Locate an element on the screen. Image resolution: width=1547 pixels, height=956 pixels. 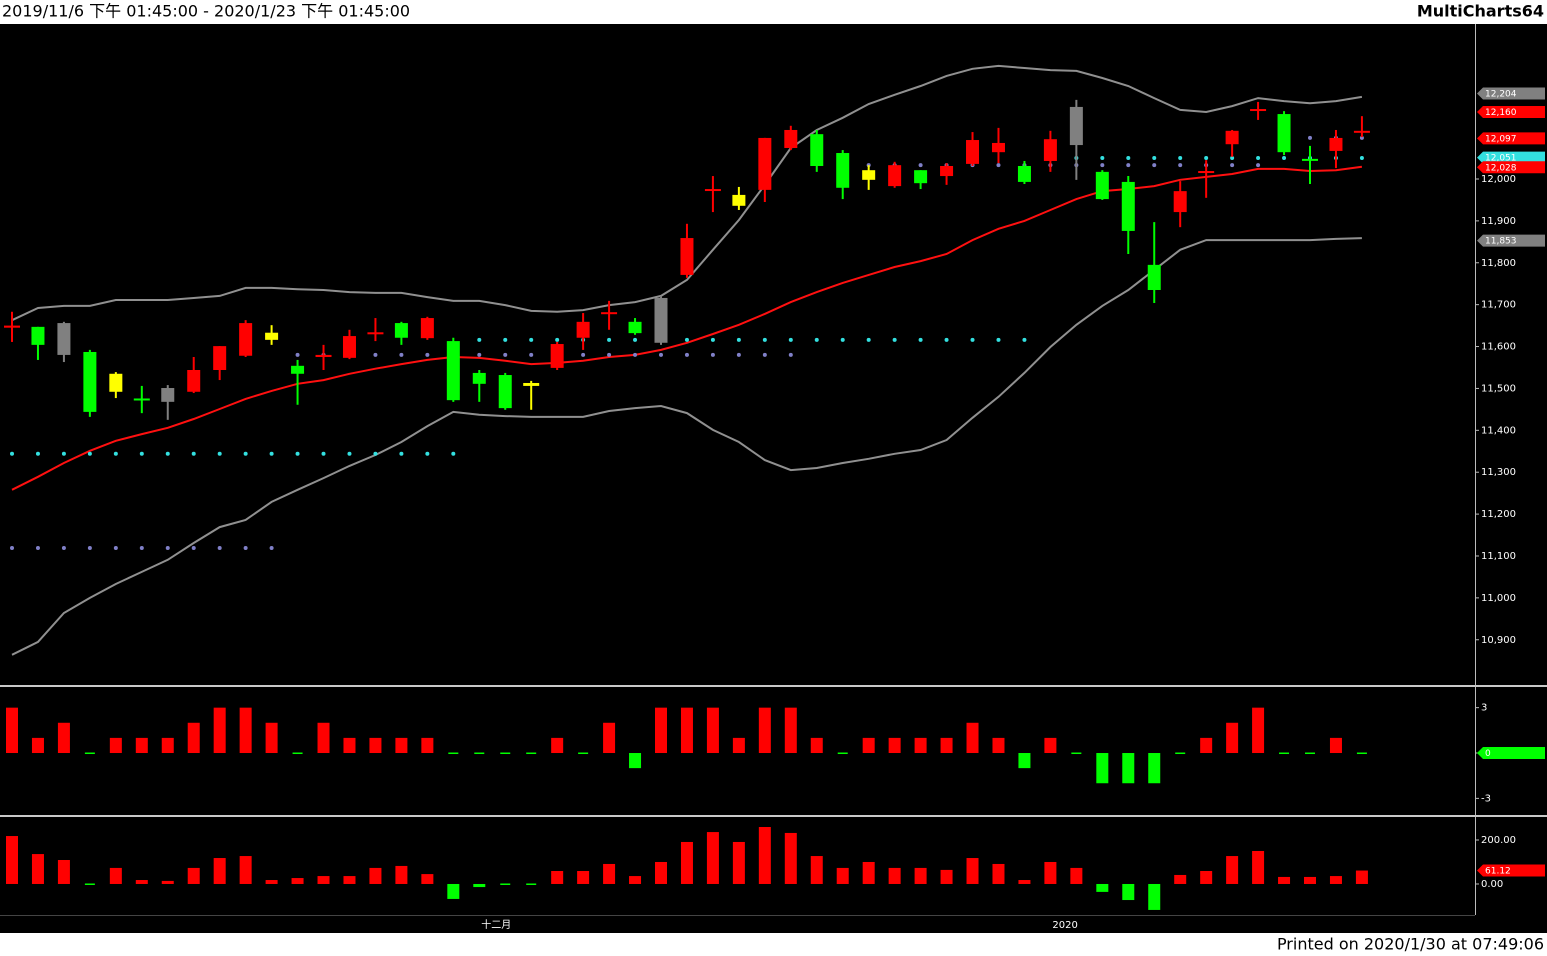
last-value-label: 0 is located at coordinates (1488, 754).